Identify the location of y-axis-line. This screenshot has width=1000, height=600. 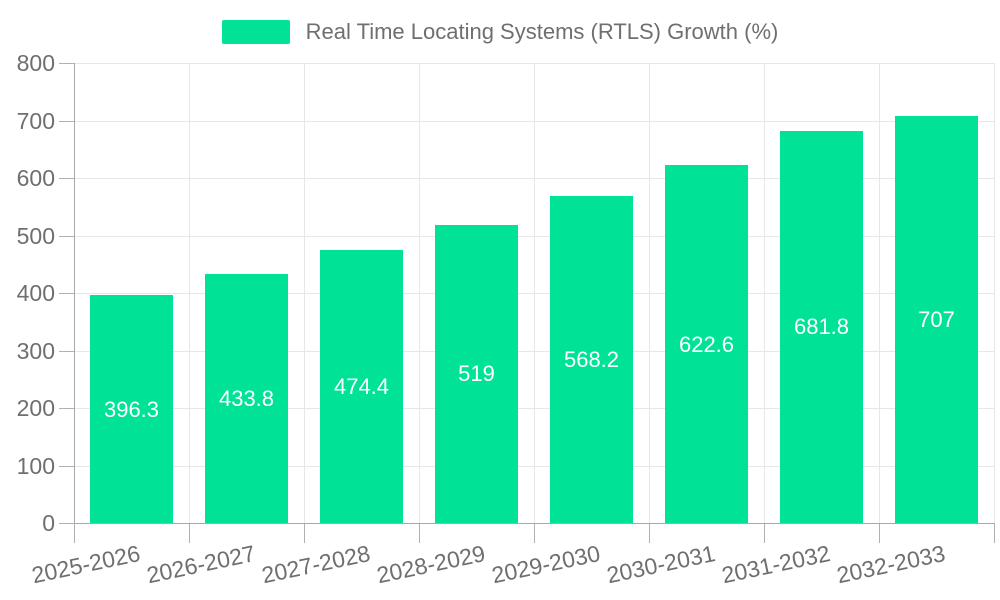
(74, 293).